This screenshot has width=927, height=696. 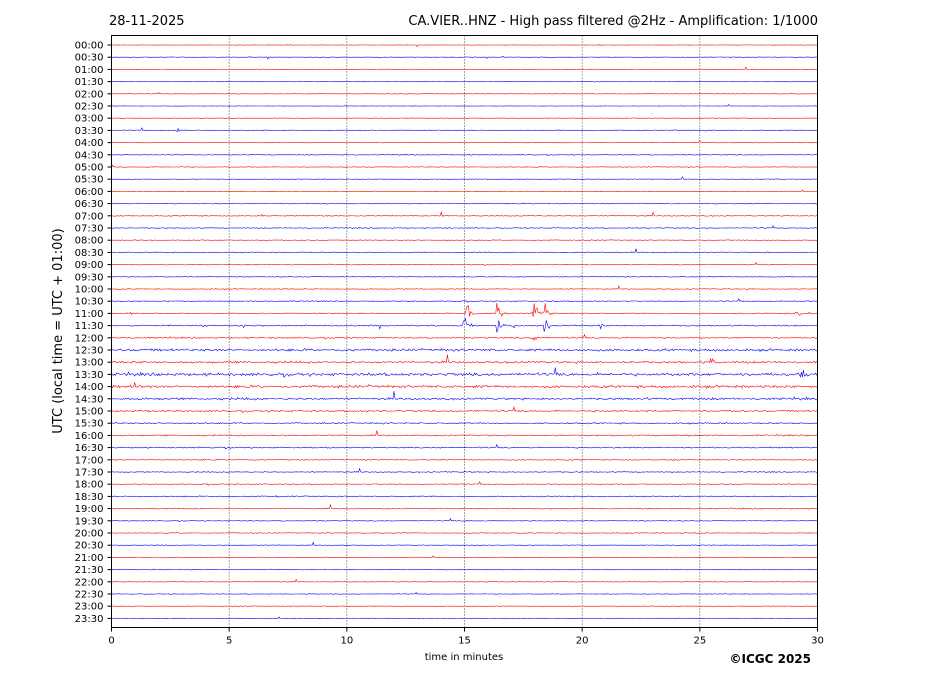 I want to click on y-tick-label-2200: 22:00, so click(x=89, y=582).